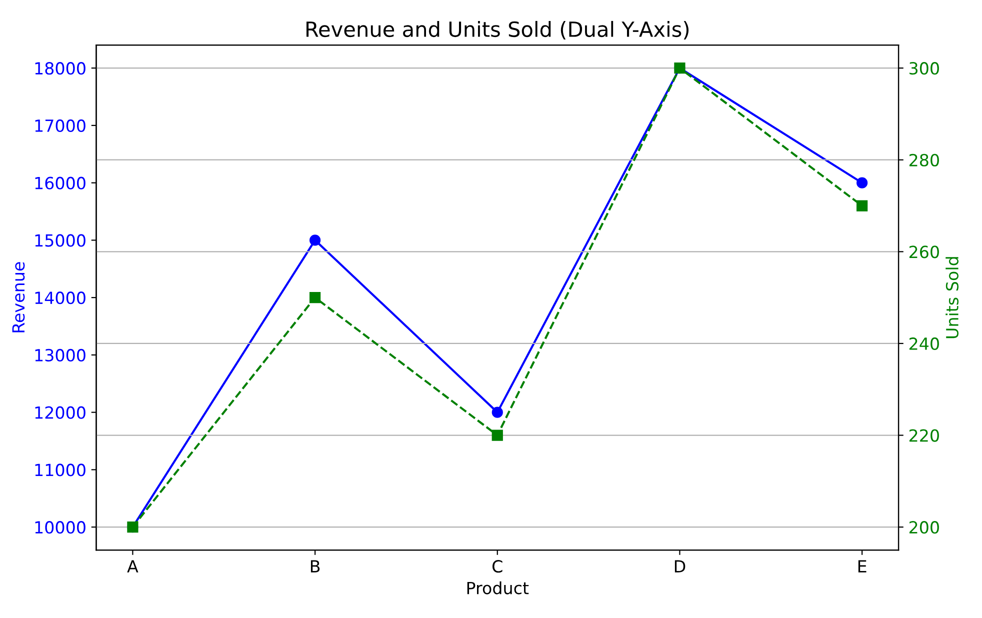  I want to click on y-tick-label: 17000, so click(60, 125).